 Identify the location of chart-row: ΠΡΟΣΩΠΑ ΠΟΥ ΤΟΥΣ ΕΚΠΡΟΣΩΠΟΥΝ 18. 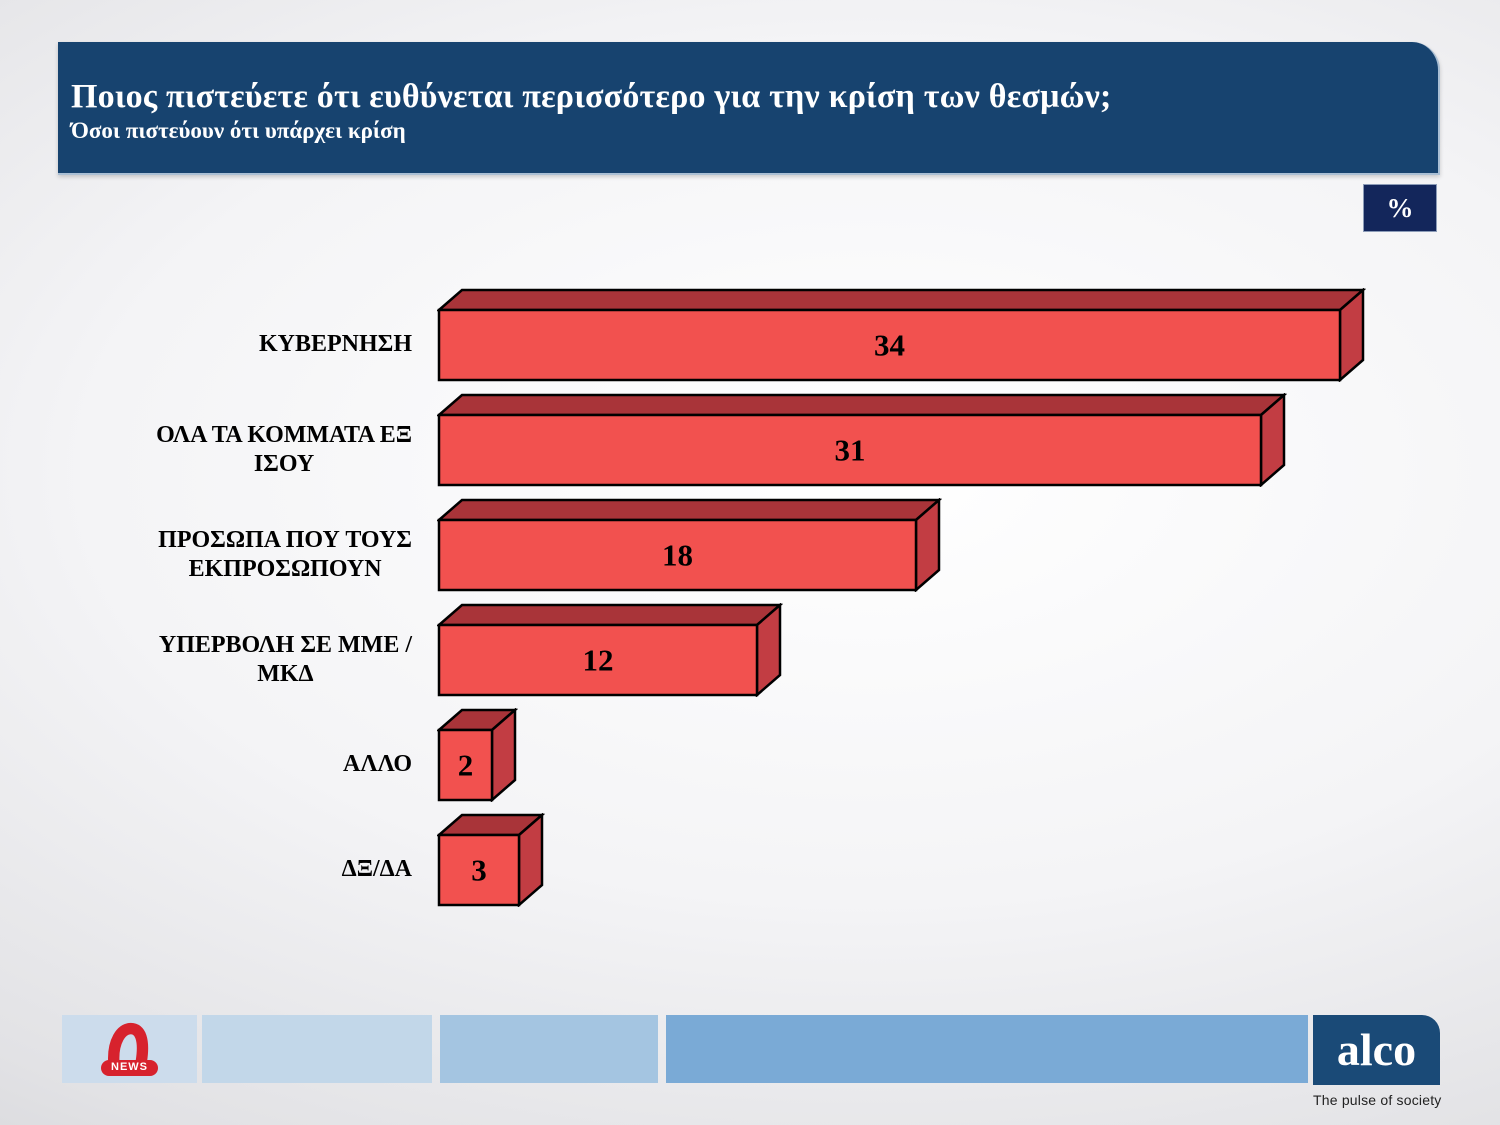
(760, 544).